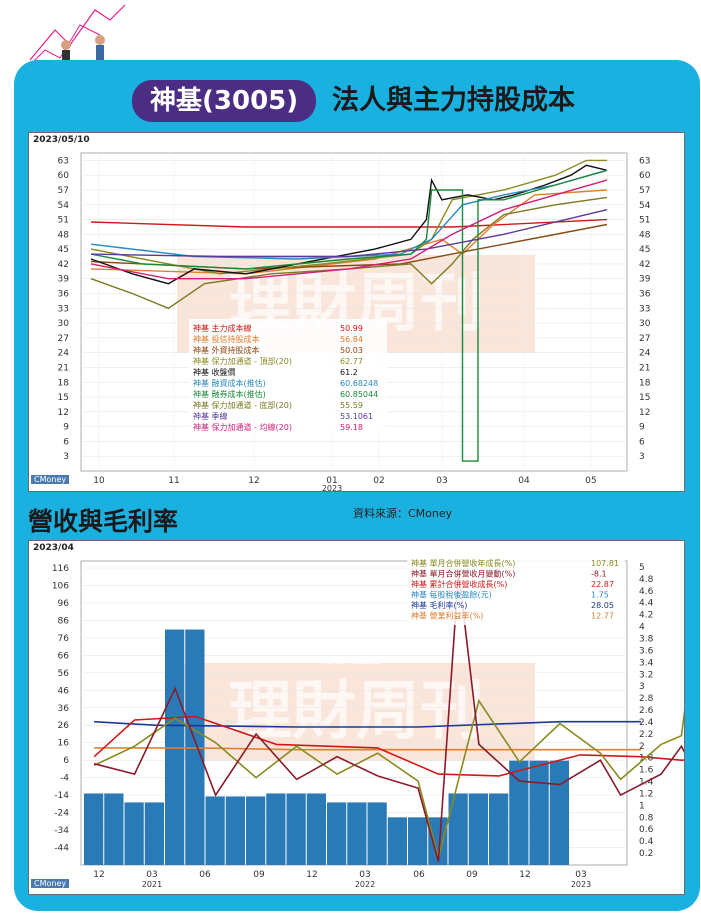 This screenshot has width=701, height=914. What do you see at coordinates (644, 413) in the screenshot?
I see `y-tick-right: 12` at bounding box center [644, 413].